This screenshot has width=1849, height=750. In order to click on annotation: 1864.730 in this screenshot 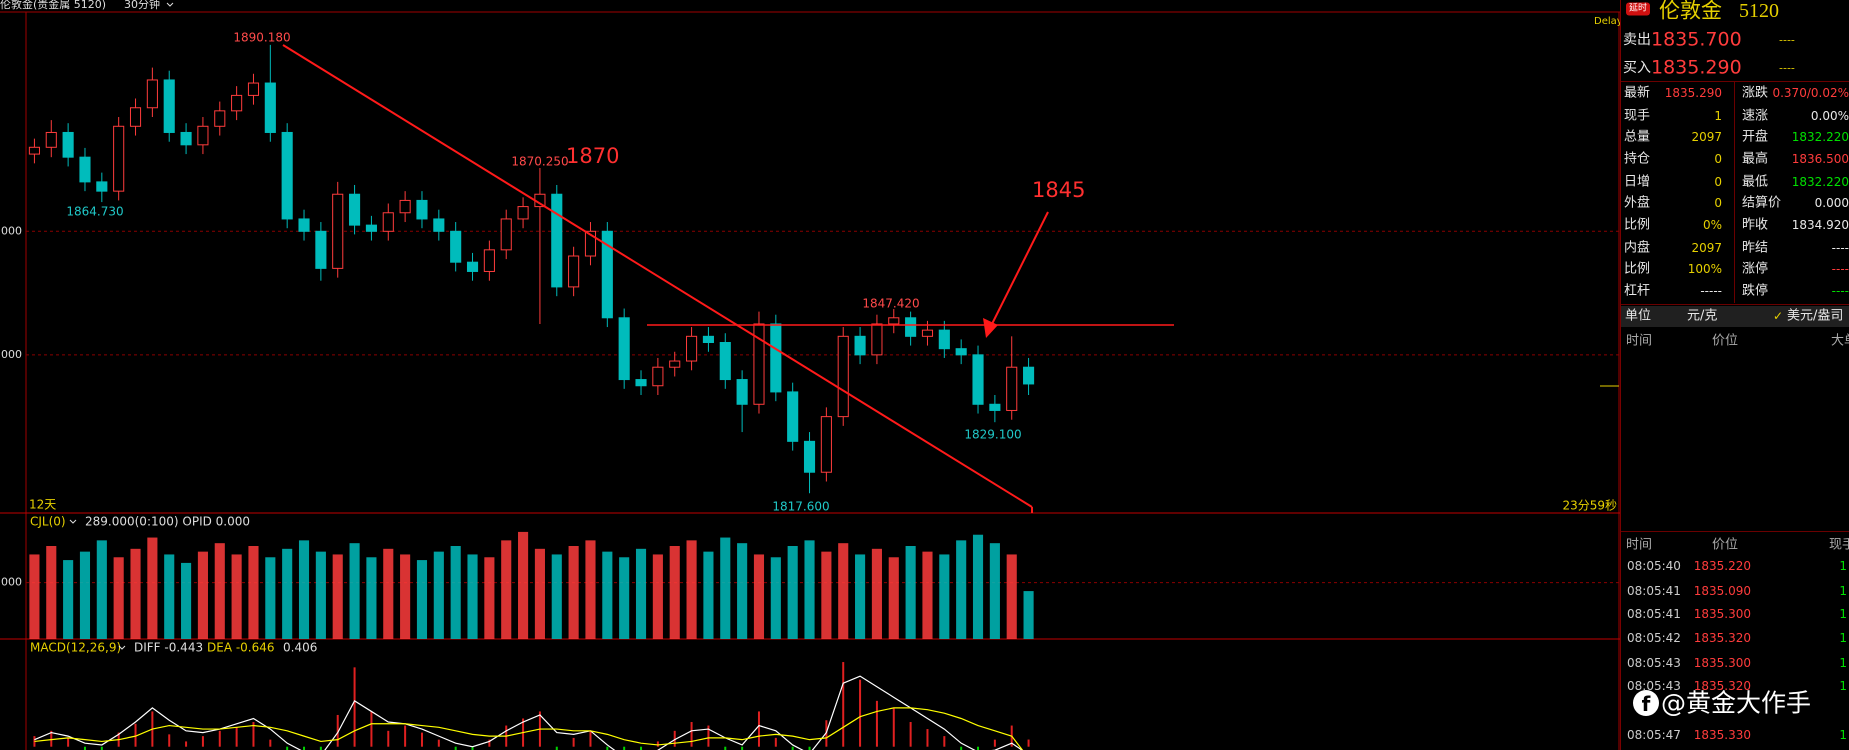, I will do `click(94, 212)`.